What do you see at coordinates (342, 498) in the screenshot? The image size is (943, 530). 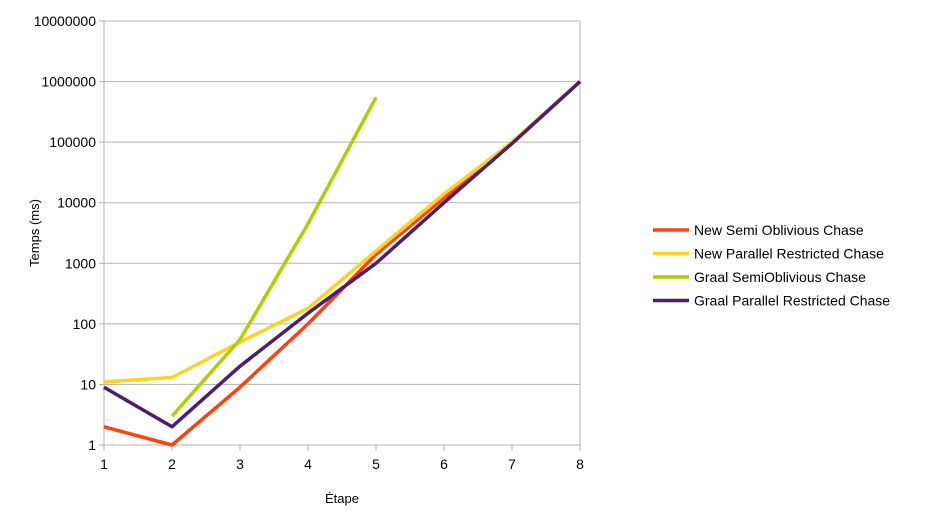 I see `x-axis-title: Étape` at bounding box center [342, 498].